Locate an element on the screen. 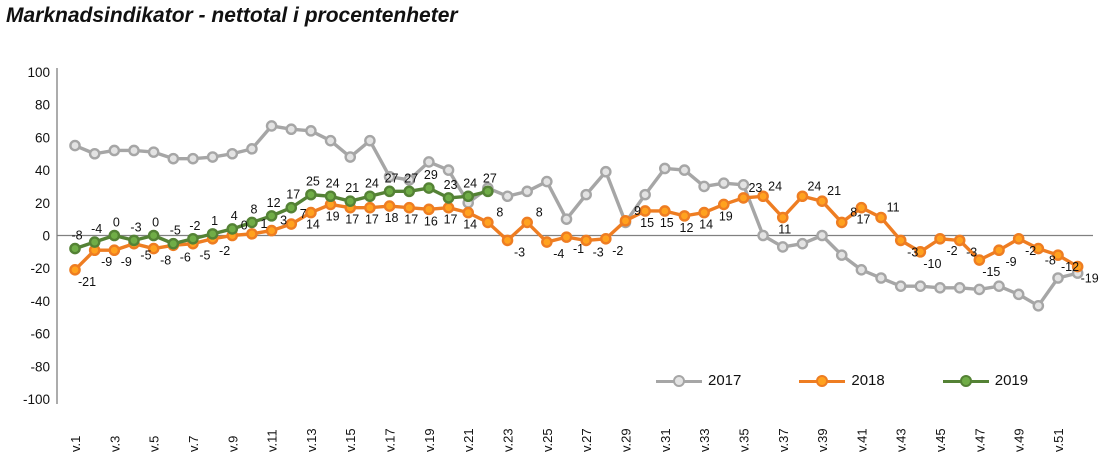  2018-label-w36: 24 is located at coordinates (775, 186).